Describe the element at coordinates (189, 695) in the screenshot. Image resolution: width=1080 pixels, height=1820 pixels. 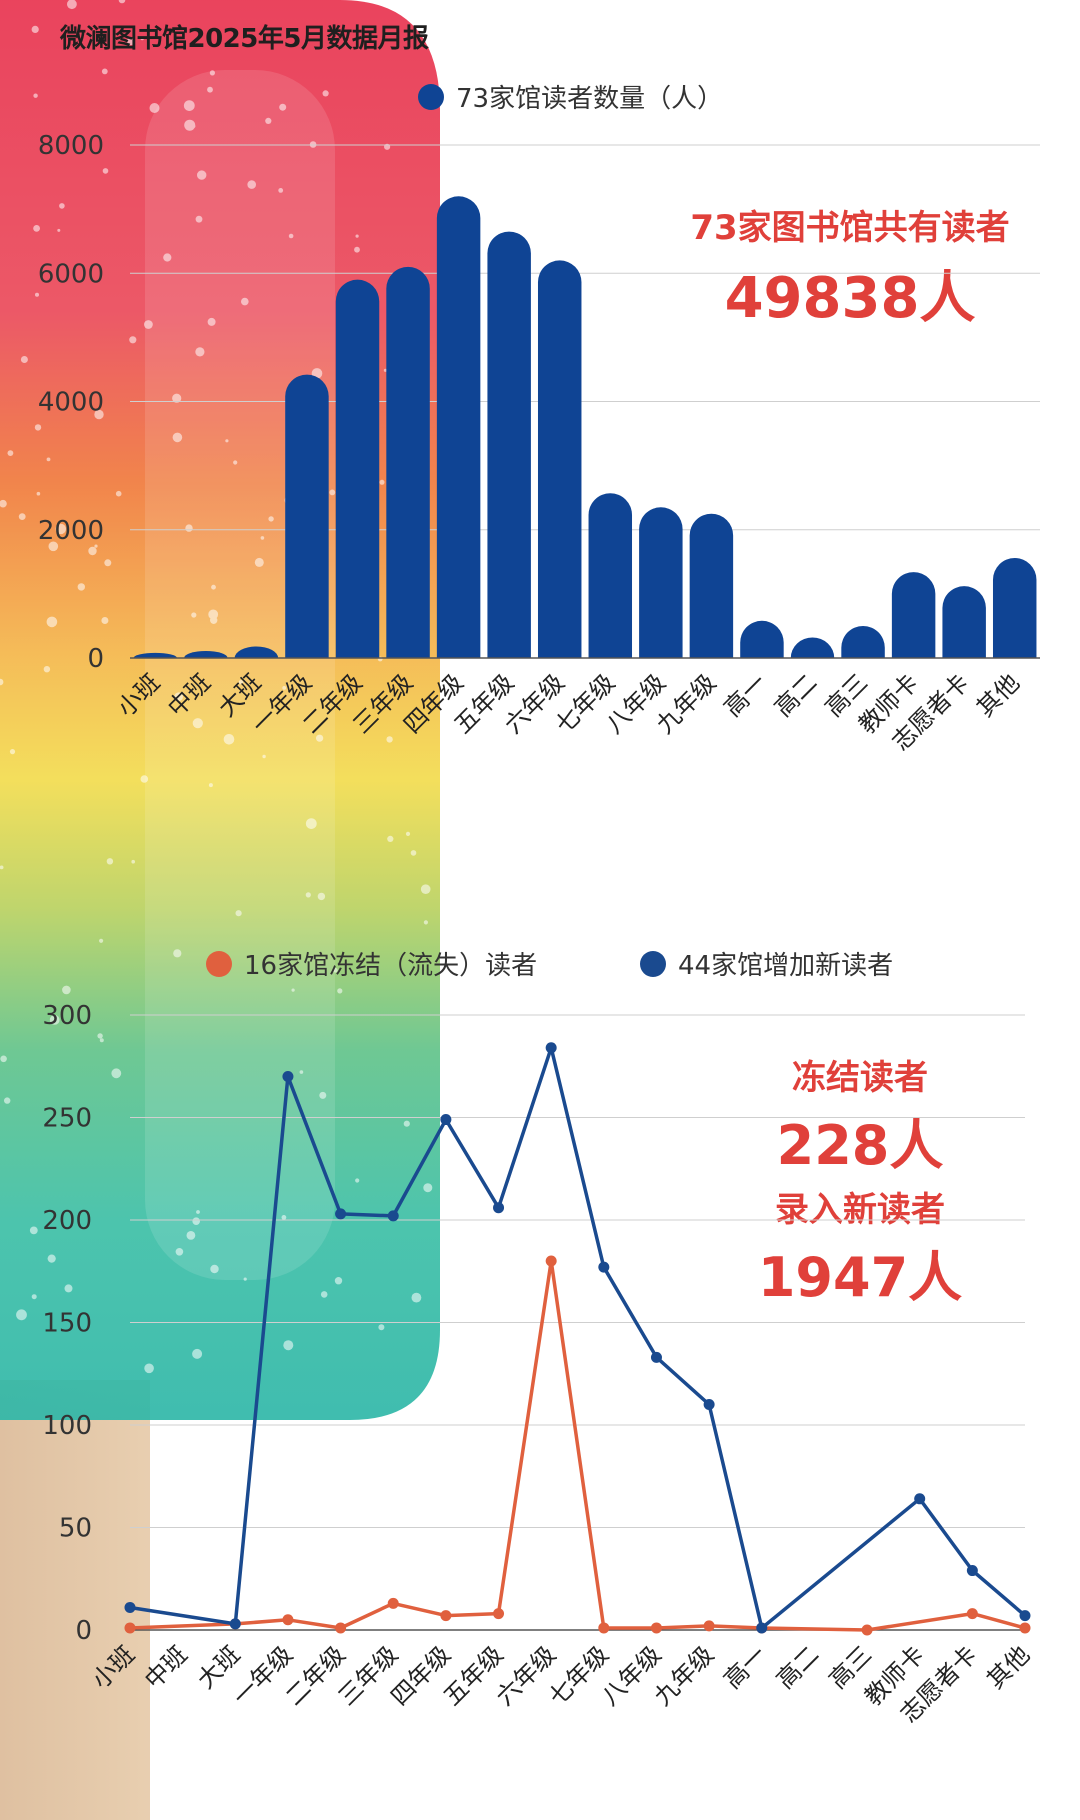
I see `bar-x-tick-label: 中班` at that location.